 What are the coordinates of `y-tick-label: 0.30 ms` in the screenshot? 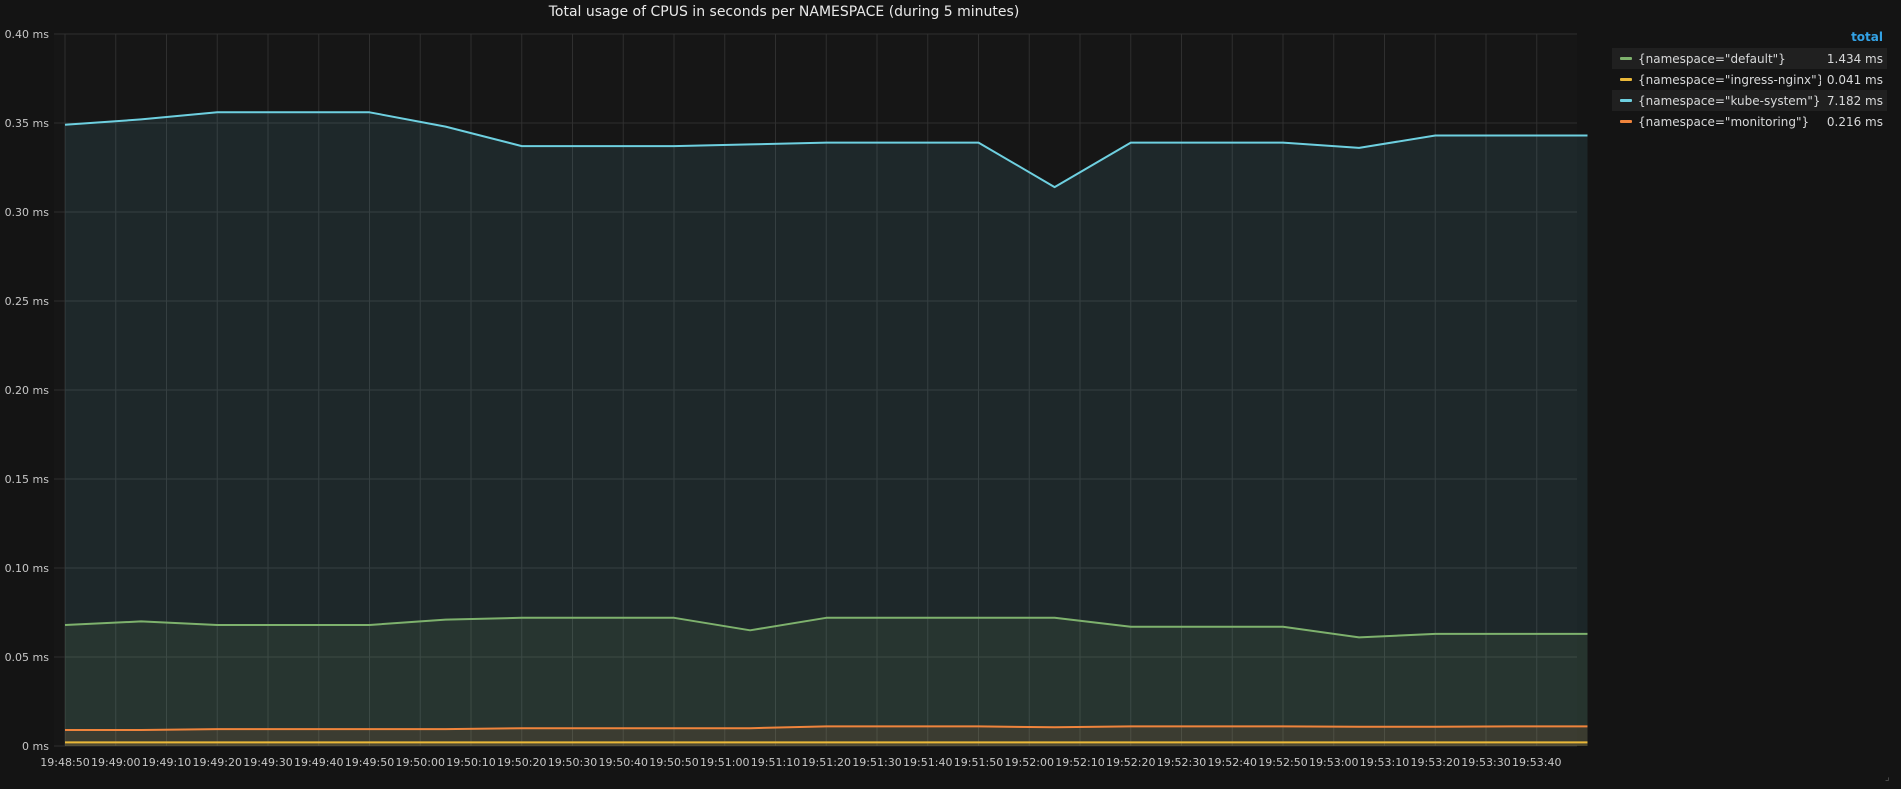 It's located at (27, 212).